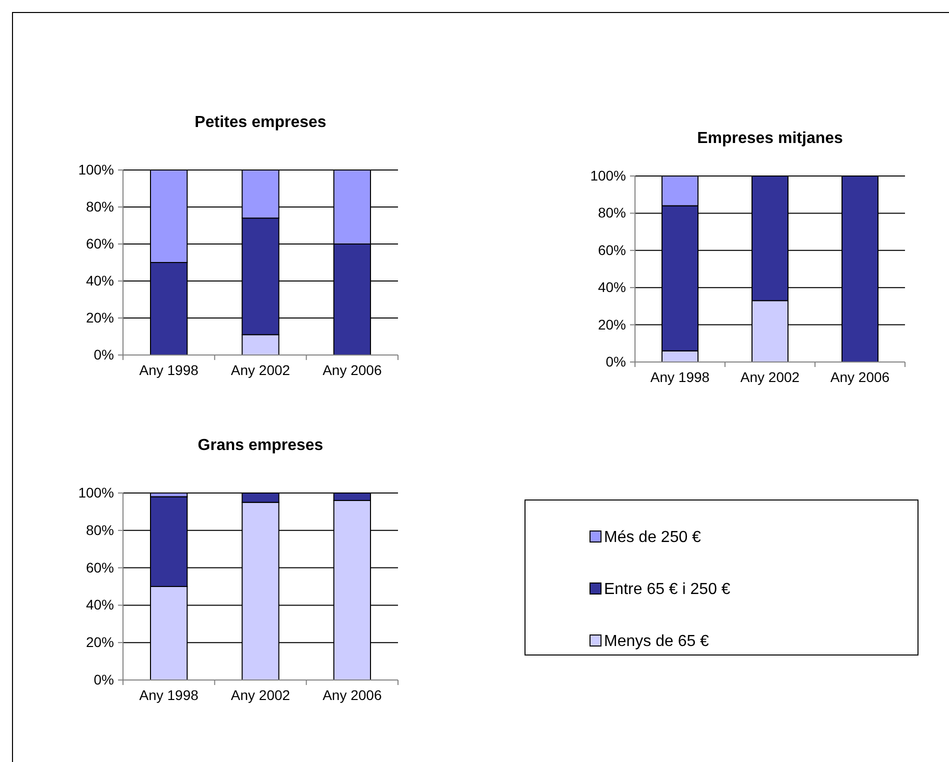 This screenshot has height=762, width=949. What do you see at coordinates (667, 589) in the screenshot?
I see `legend-label: Entre 65 € i 250 €` at bounding box center [667, 589].